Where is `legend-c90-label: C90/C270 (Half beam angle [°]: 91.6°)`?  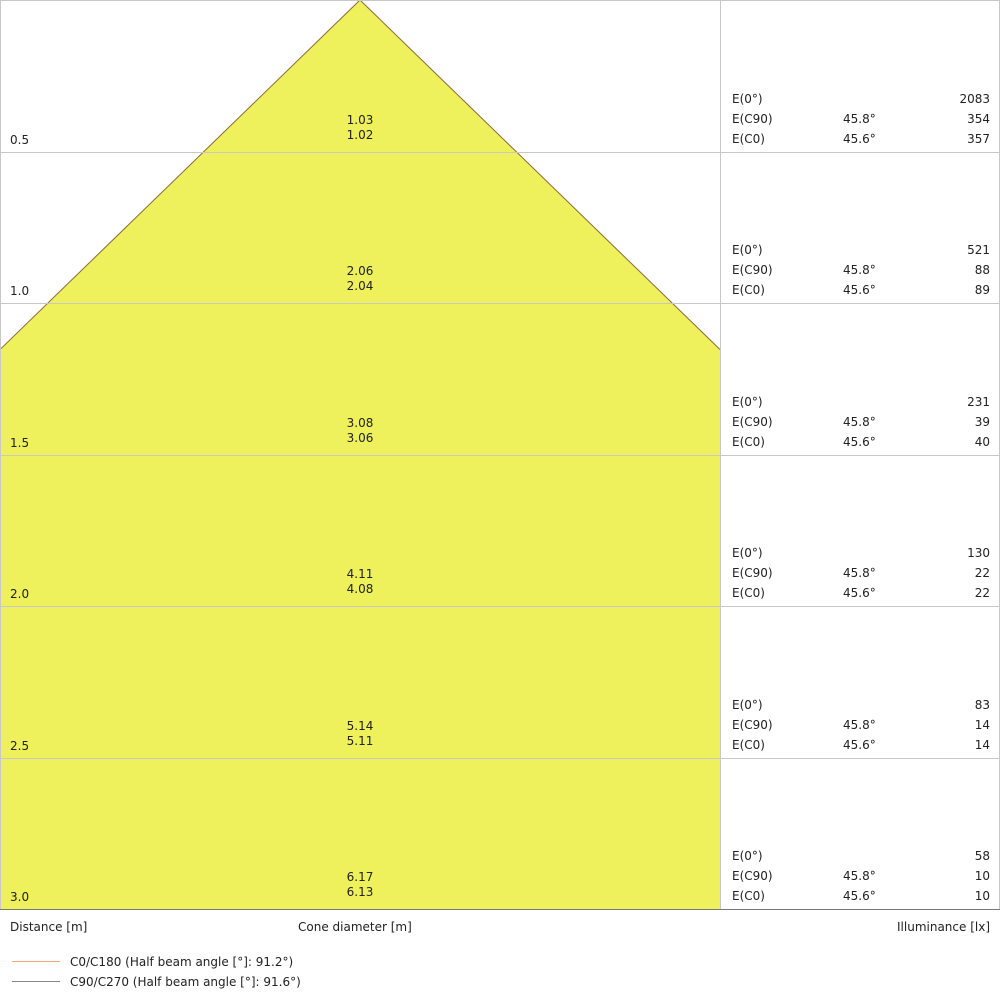 legend-c90-label: C90/C270 (Half beam angle [°]: 91.6°) is located at coordinates (185, 982).